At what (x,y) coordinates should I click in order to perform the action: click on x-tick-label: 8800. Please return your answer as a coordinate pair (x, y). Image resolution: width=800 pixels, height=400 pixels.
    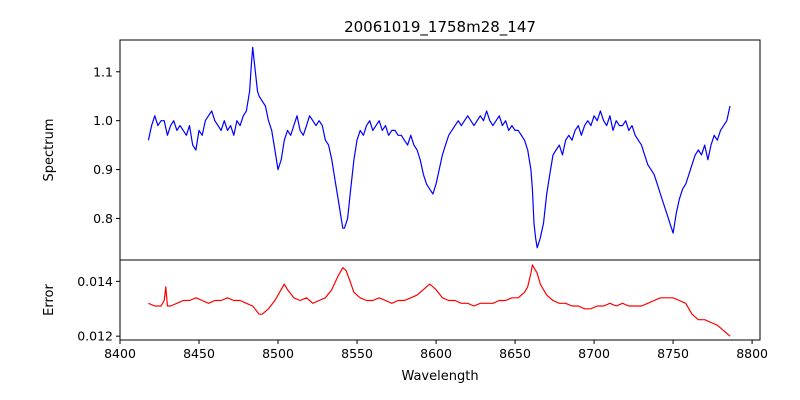
    Looking at the image, I should click on (752, 353).